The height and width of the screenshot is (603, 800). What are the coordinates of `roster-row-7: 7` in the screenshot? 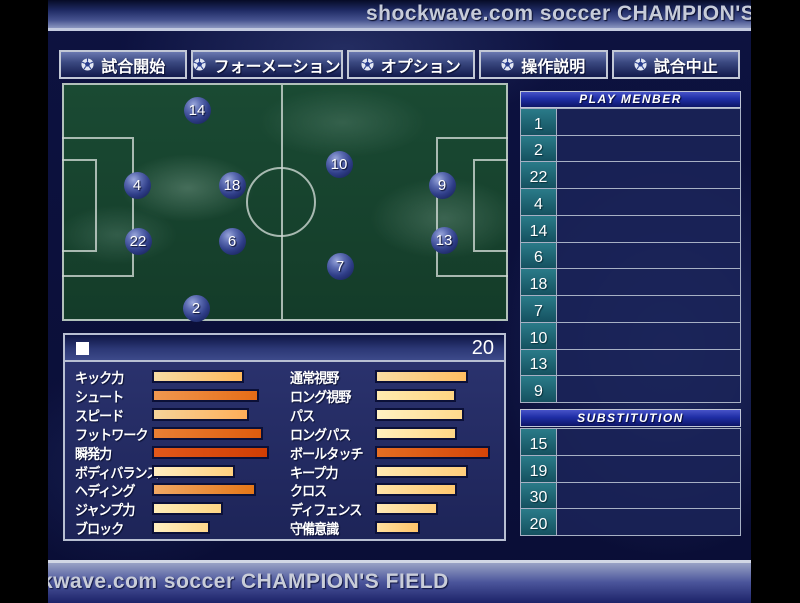 It's located at (630, 309).